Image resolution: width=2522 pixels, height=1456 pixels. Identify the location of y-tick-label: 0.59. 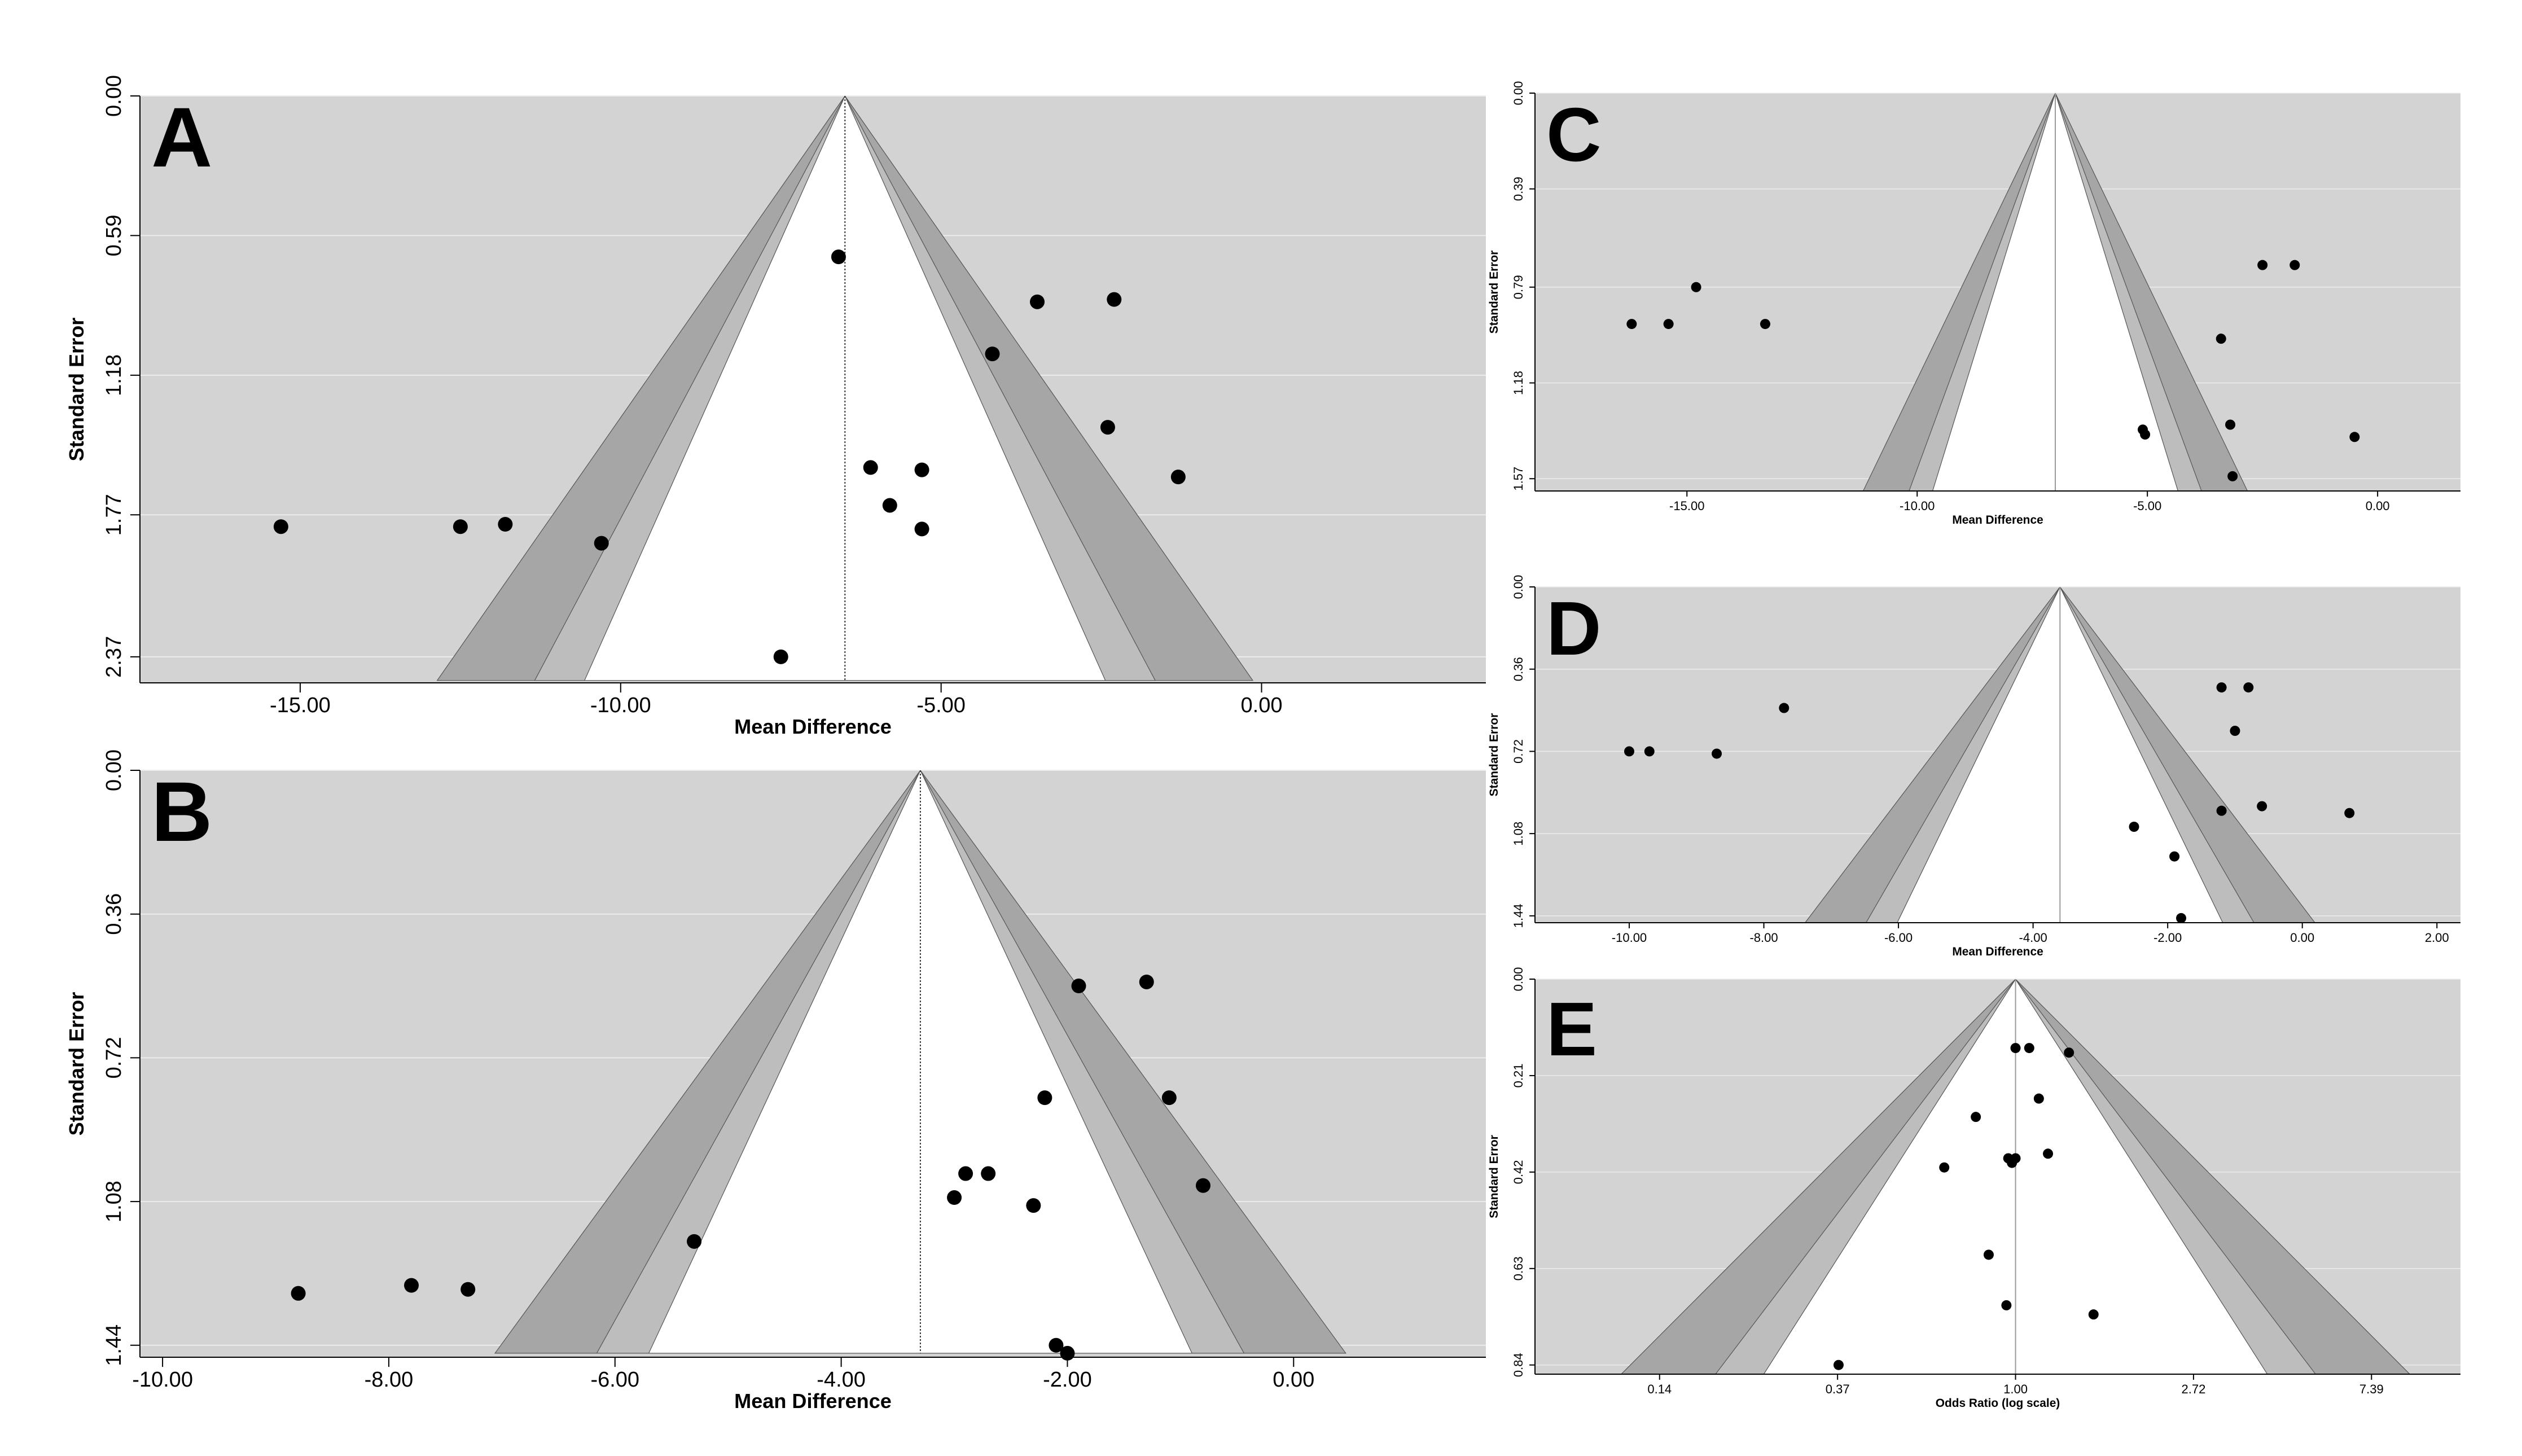
(114, 235).